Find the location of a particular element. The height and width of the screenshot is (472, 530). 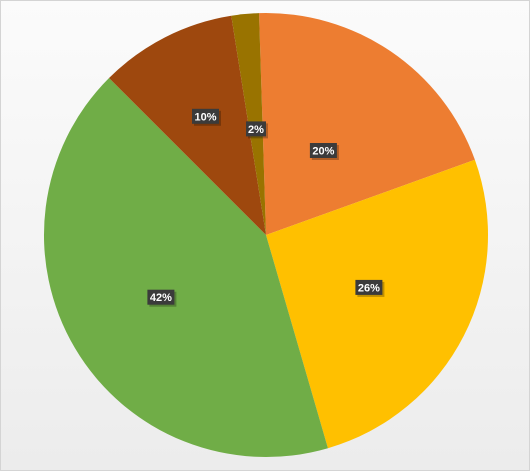

data-label: 26% is located at coordinates (370, 288).